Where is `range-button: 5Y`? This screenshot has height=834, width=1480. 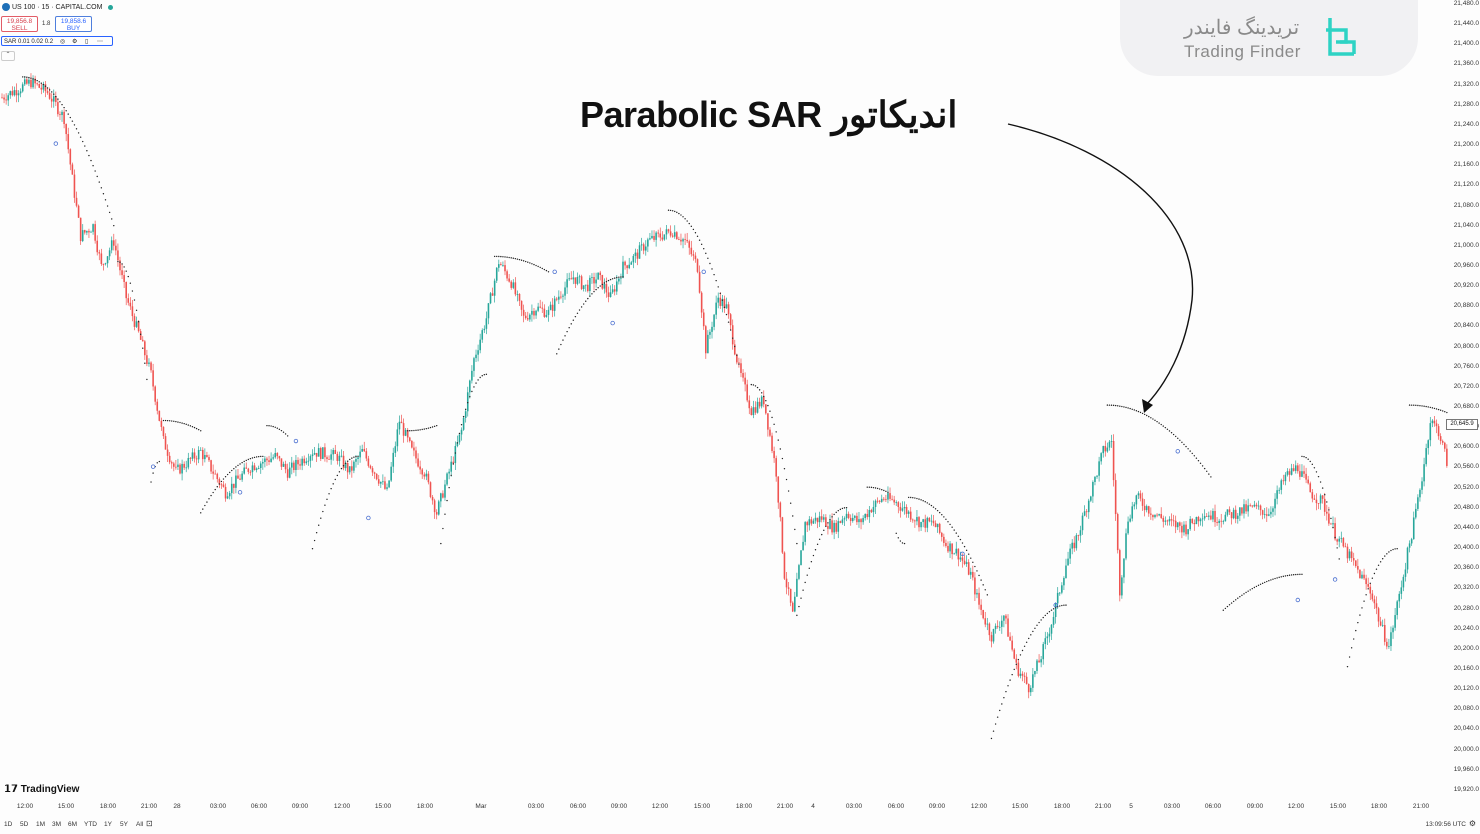 range-button: 5Y is located at coordinates (124, 824).